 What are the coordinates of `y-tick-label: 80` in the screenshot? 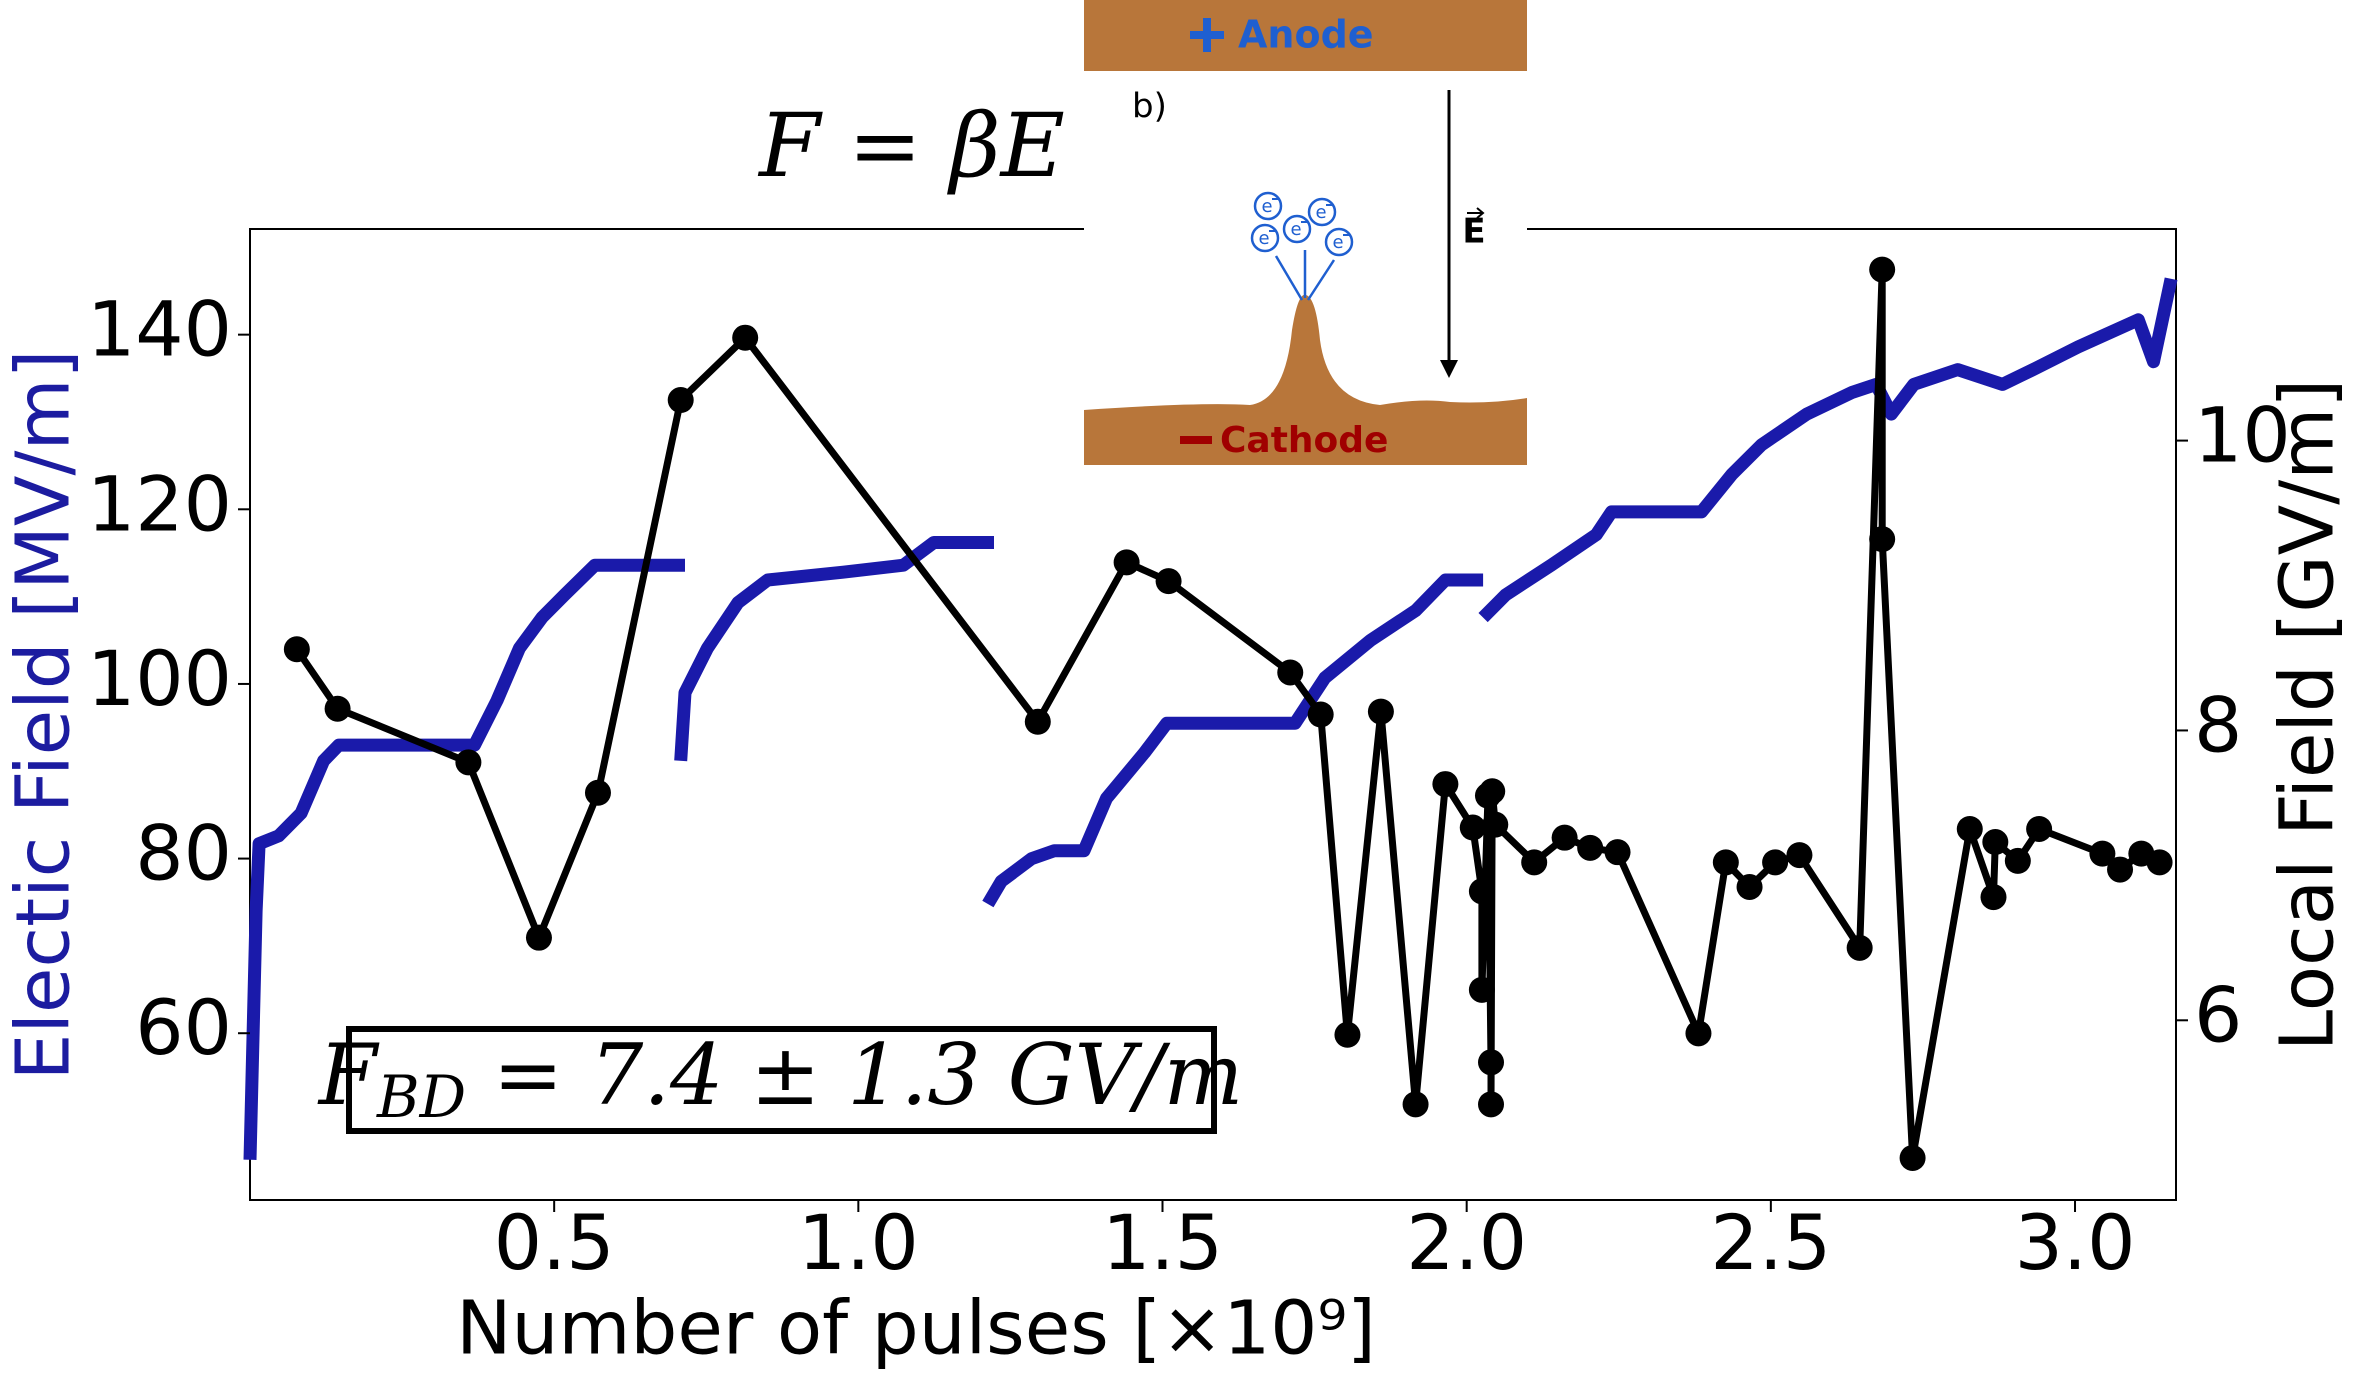 It's located at (183, 853).